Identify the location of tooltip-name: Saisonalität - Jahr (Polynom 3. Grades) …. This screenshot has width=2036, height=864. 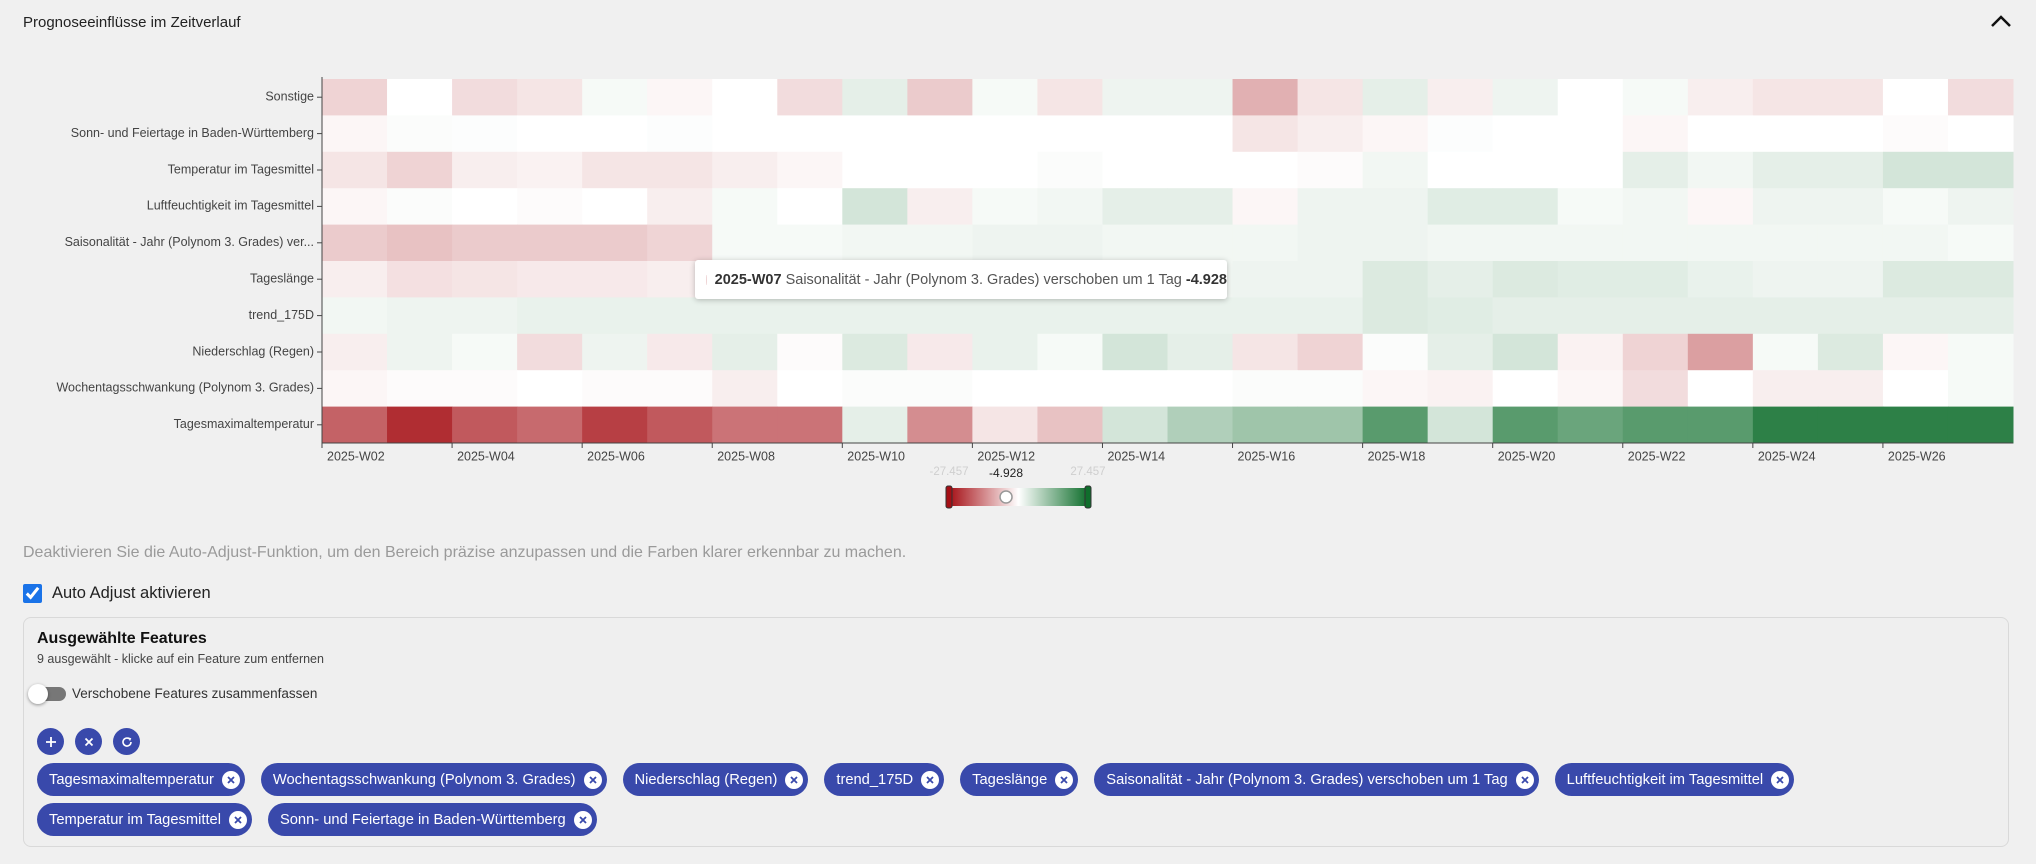
(983, 279).